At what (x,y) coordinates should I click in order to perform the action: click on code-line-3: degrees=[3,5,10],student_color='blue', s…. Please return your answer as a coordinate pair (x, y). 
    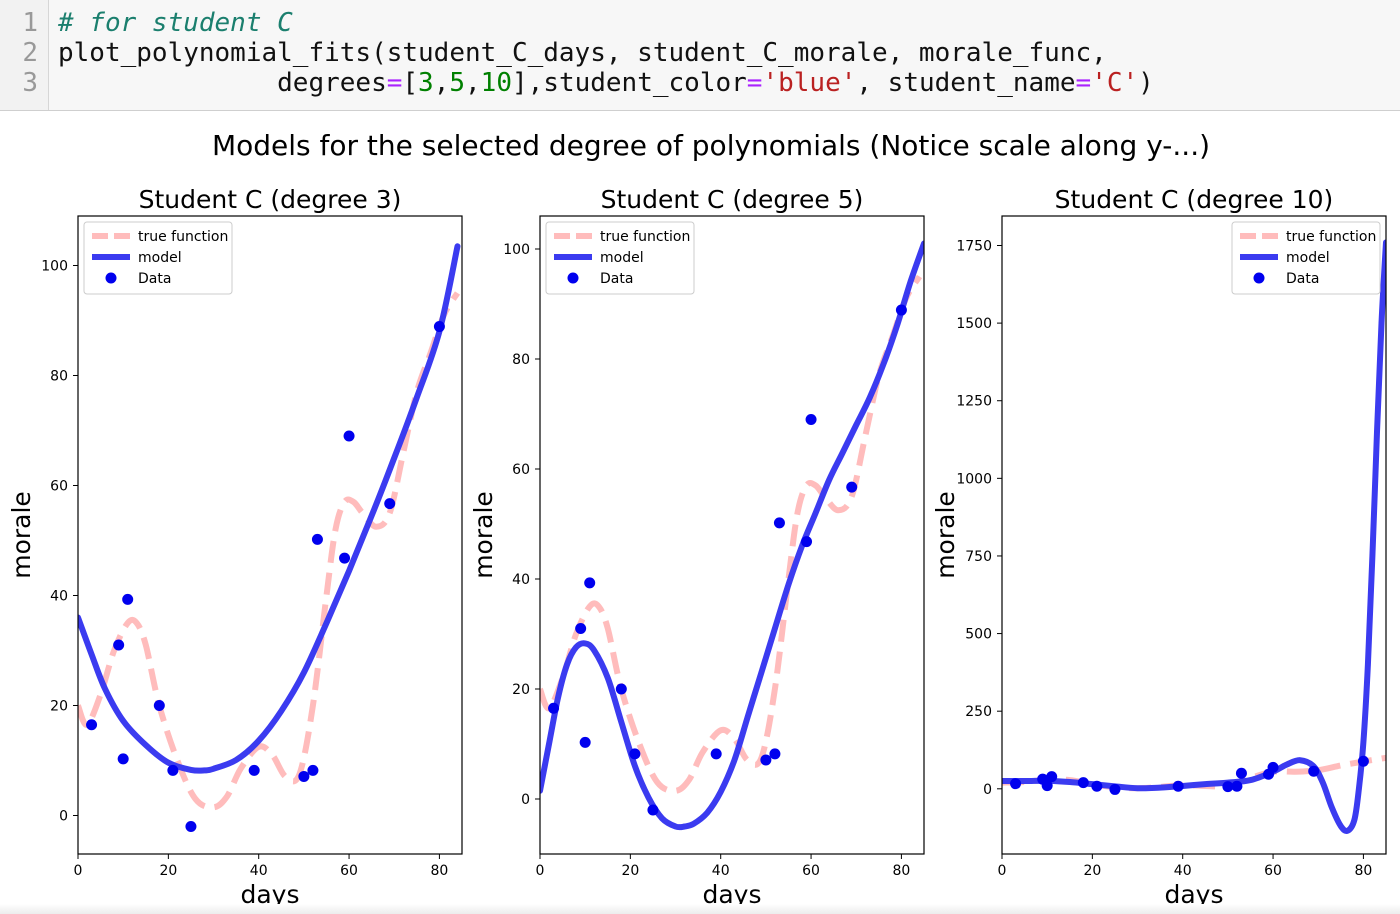
    Looking at the image, I should click on (606, 83).